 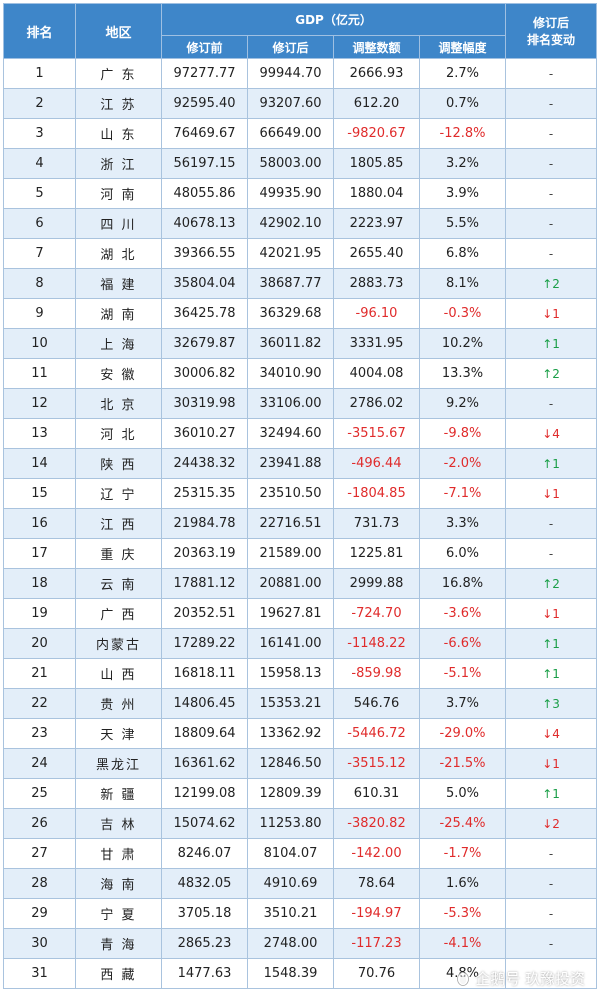 What do you see at coordinates (290, 883) in the screenshot?
I see `cell-after: 4910.69` at bounding box center [290, 883].